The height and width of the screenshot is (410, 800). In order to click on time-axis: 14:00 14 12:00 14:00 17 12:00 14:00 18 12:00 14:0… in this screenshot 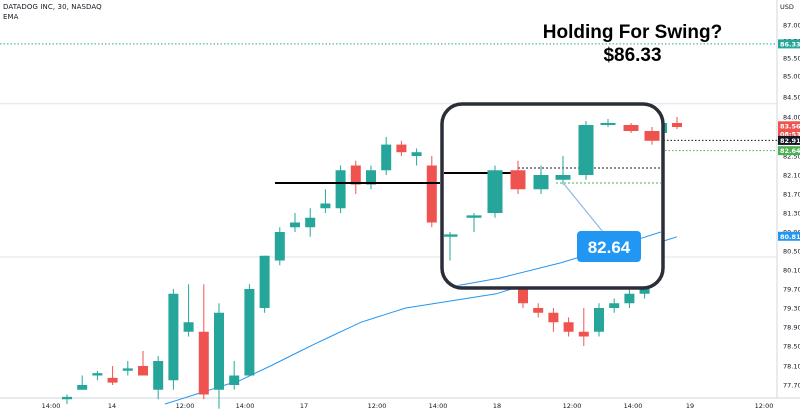, I will do `click(408, 406)`.